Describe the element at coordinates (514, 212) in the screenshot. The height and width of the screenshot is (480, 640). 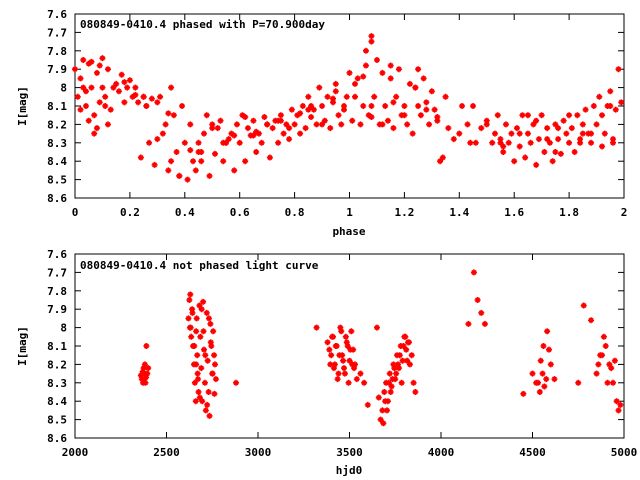
I see `x-tick-label: 1.6` at that location.